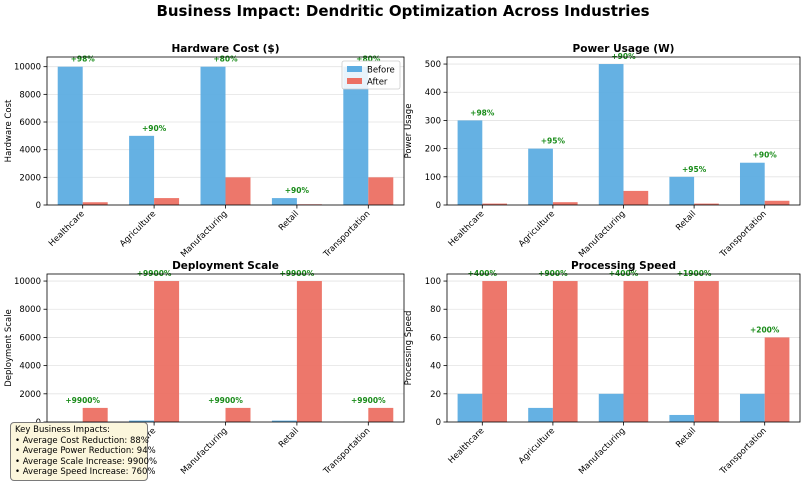 The width and height of the screenshot is (806, 481). Describe the element at coordinates (79, 430) in the screenshot. I see `key-impacts-title: Key Business Impacts:` at that location.